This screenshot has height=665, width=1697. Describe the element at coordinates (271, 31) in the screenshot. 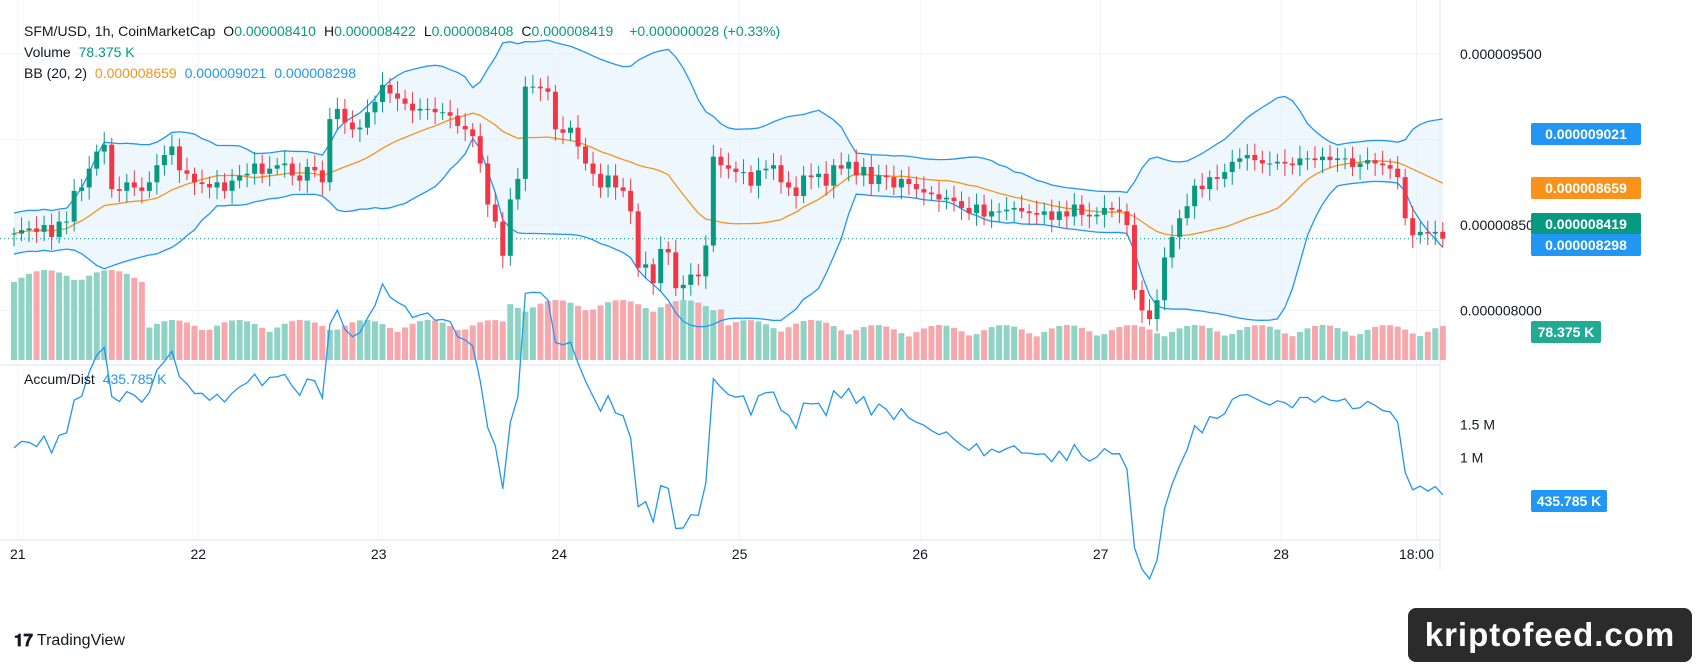

I see `ohlc-o: O0.000008410` at that location.